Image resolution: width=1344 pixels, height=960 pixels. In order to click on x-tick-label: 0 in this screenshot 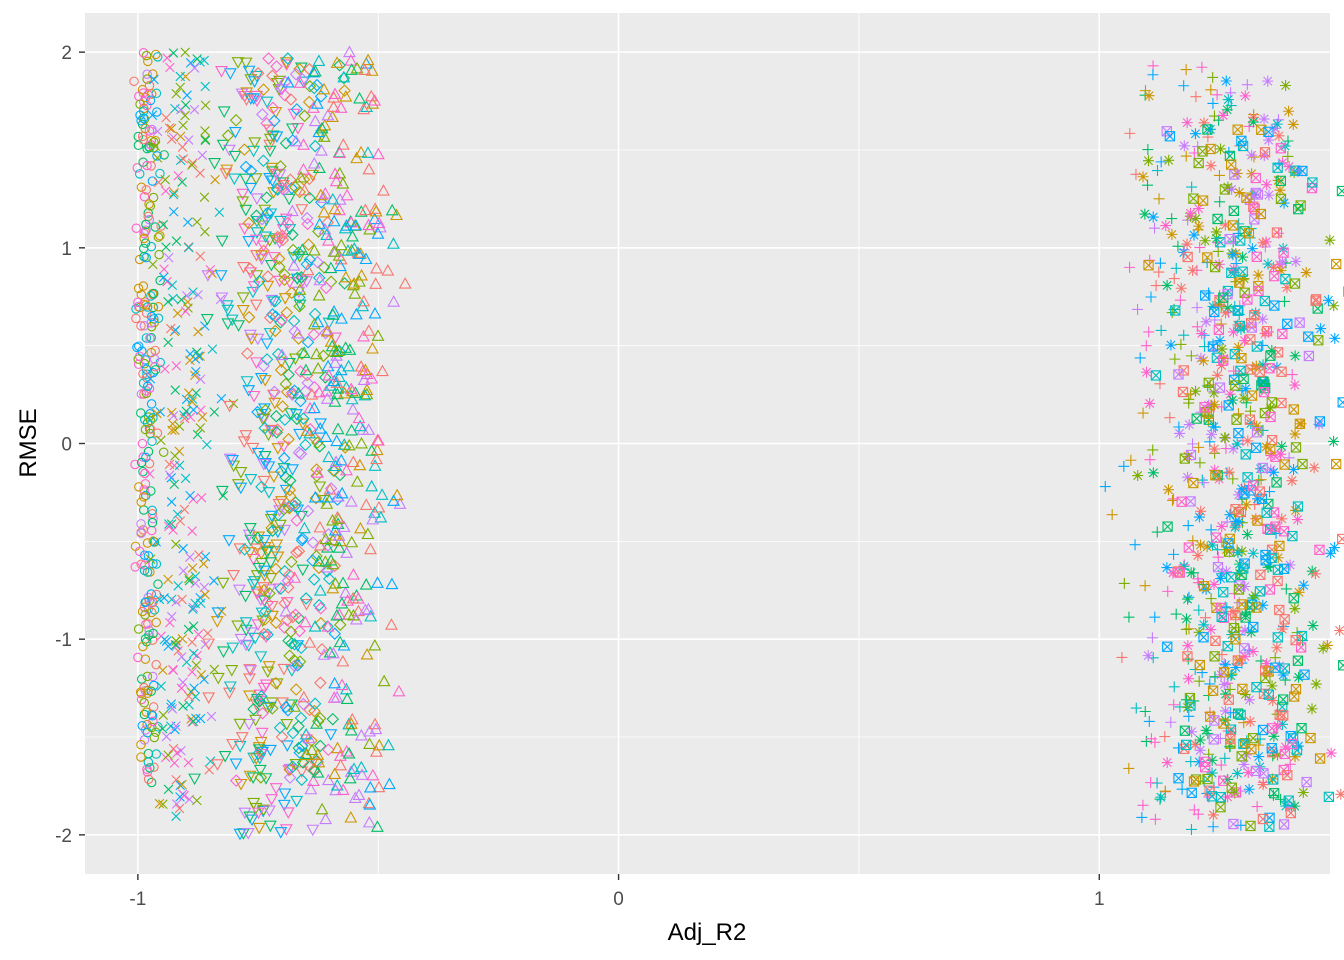, I will do `click(618, 899)`.